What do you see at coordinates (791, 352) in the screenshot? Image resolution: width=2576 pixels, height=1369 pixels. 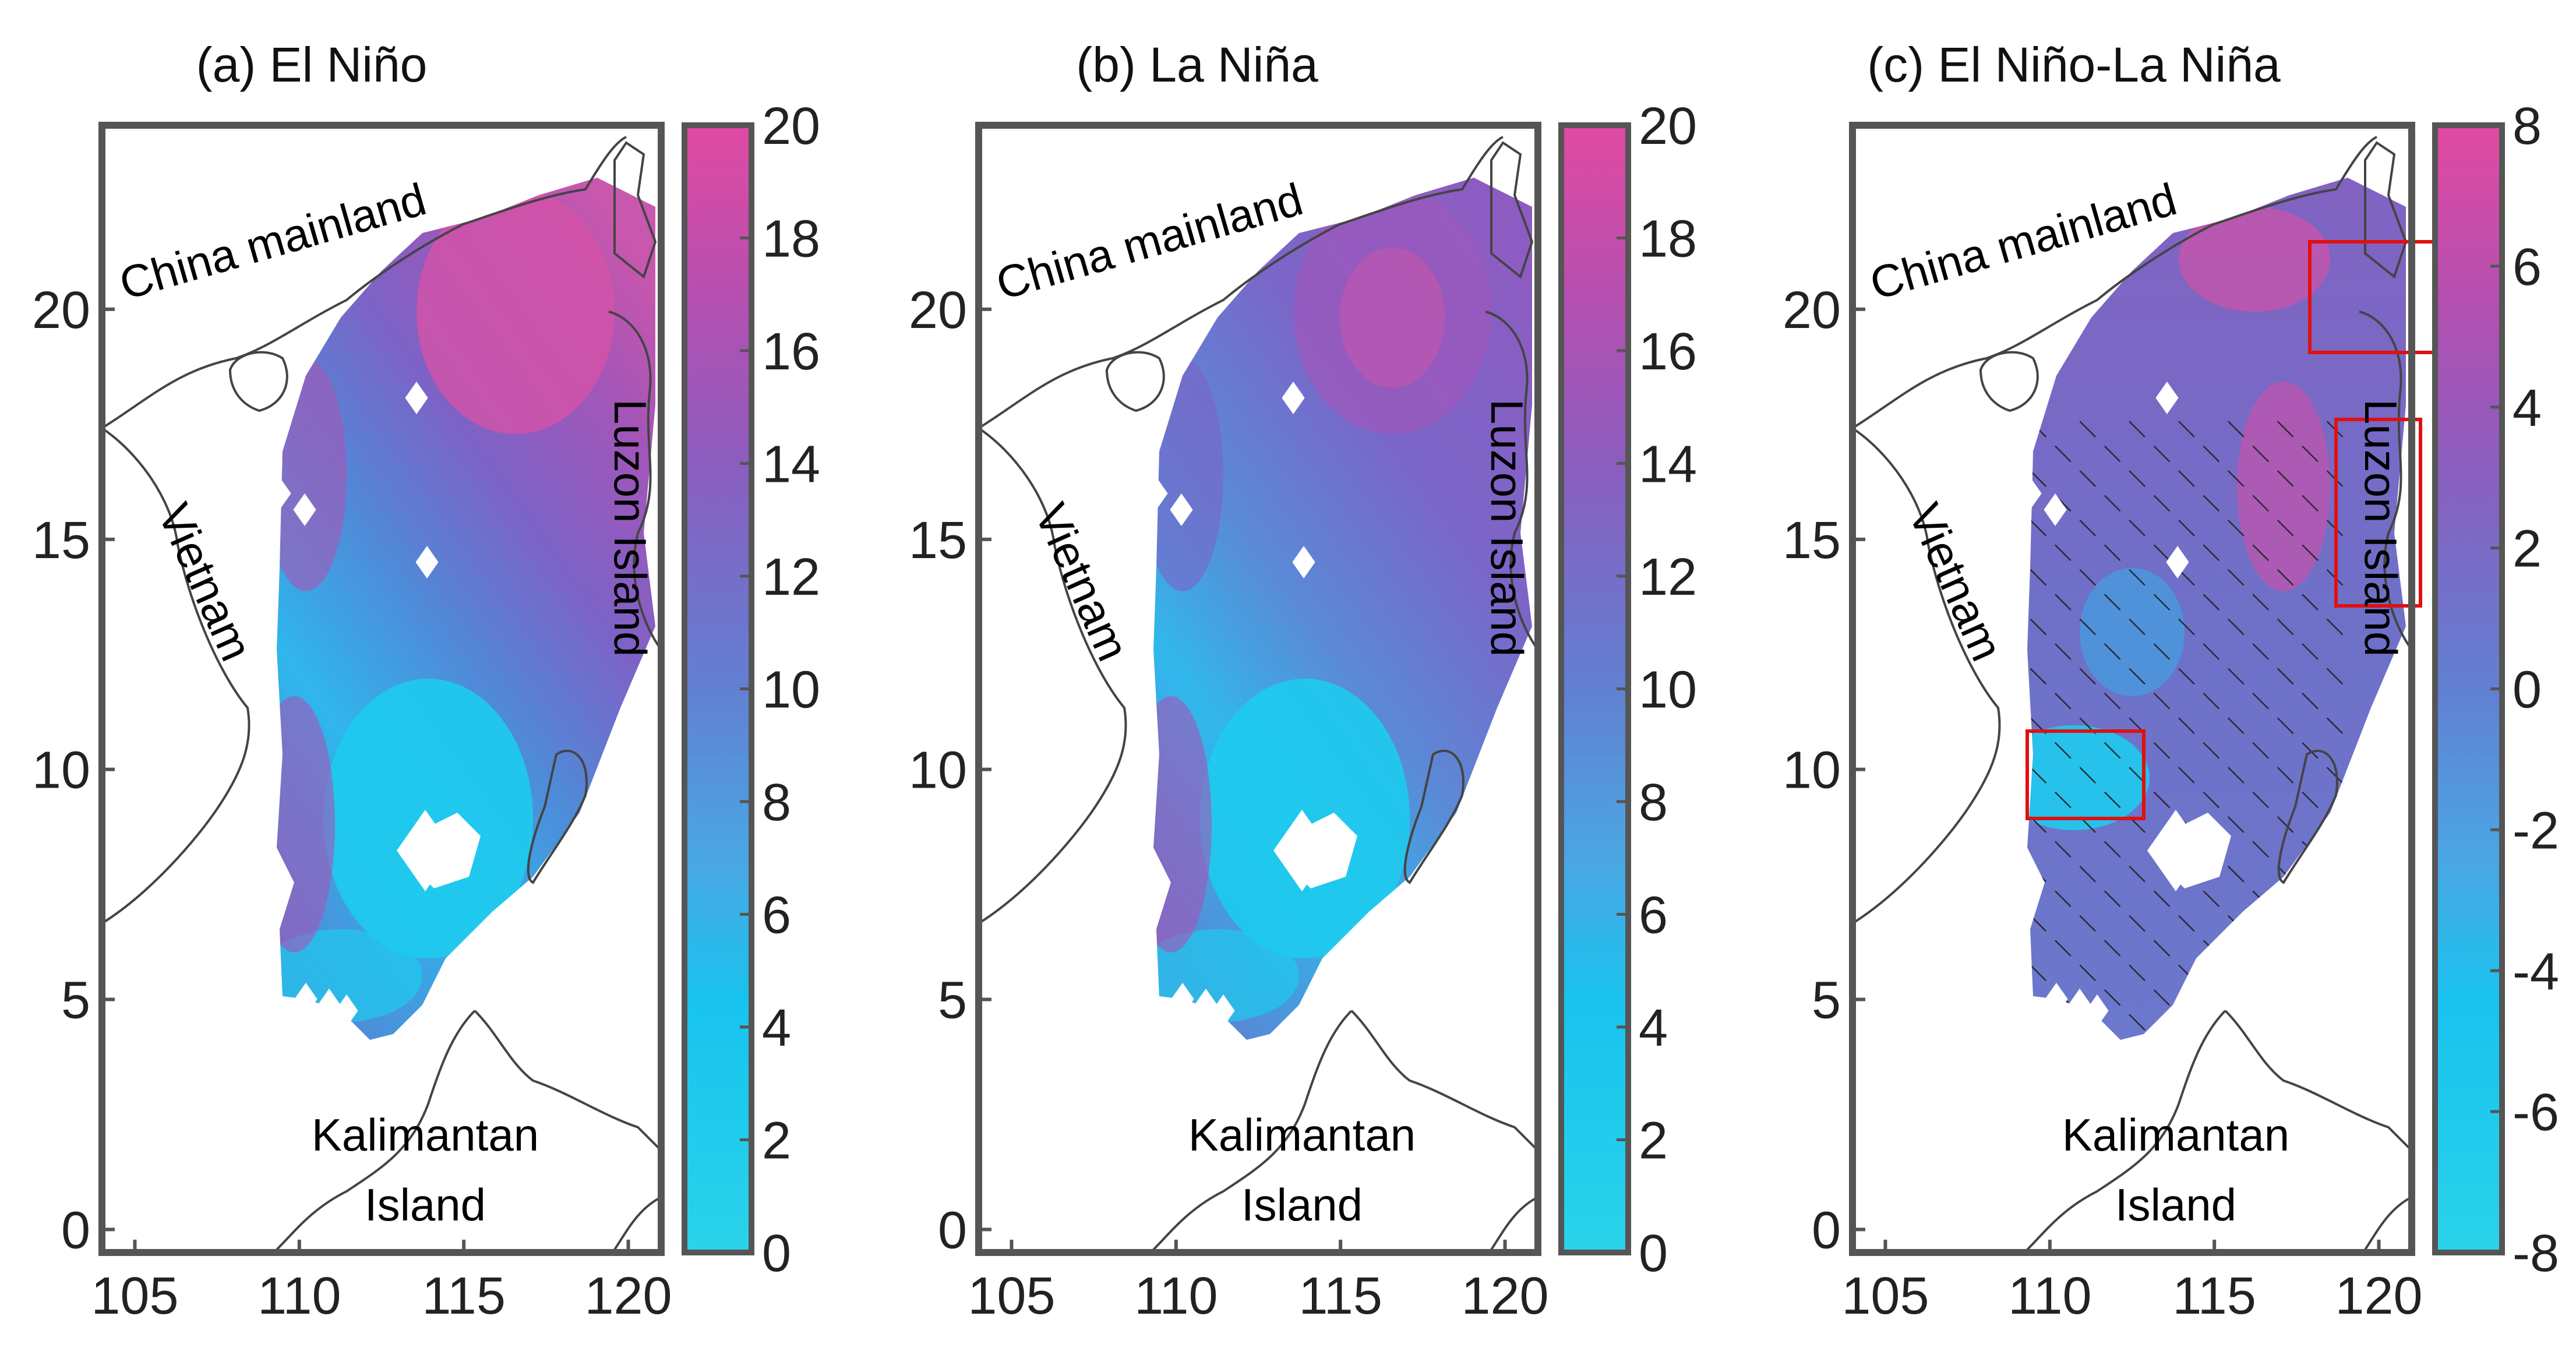 I see `colorbar-tick-label: 16` at bounding box center [791, 352].